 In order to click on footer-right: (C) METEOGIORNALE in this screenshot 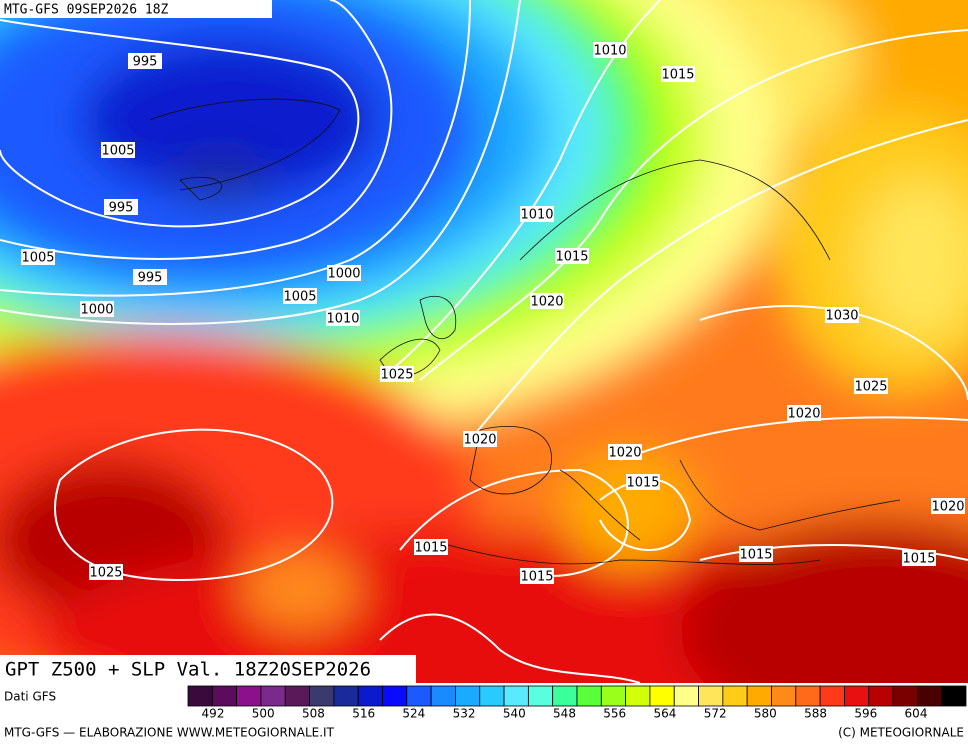, I will do `click(901, 733)`.